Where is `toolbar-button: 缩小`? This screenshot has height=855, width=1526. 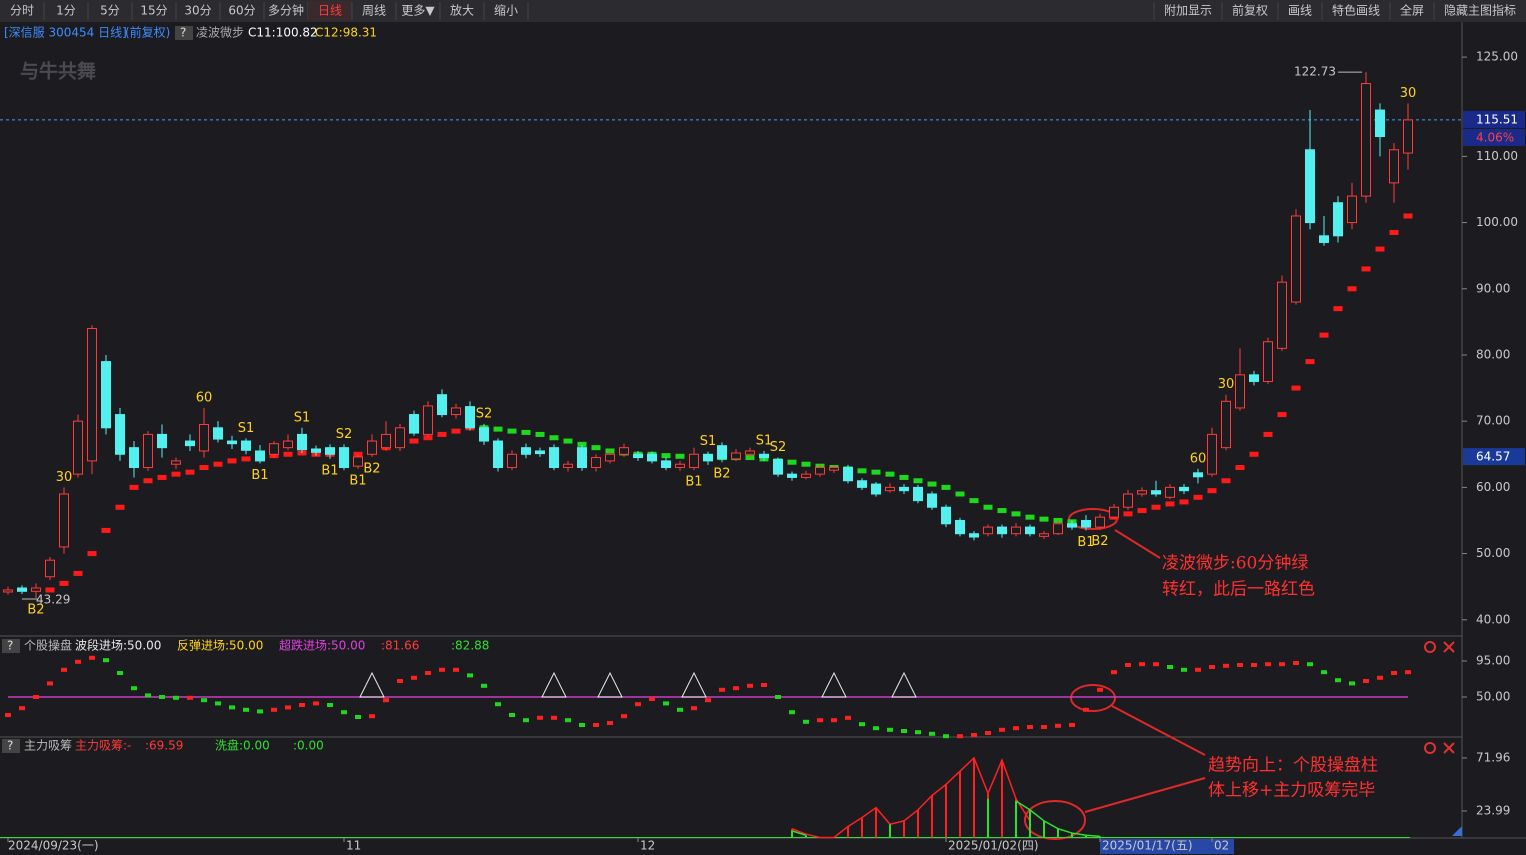 toolbar-button: 缩小 is located at coordinates (506, 10).